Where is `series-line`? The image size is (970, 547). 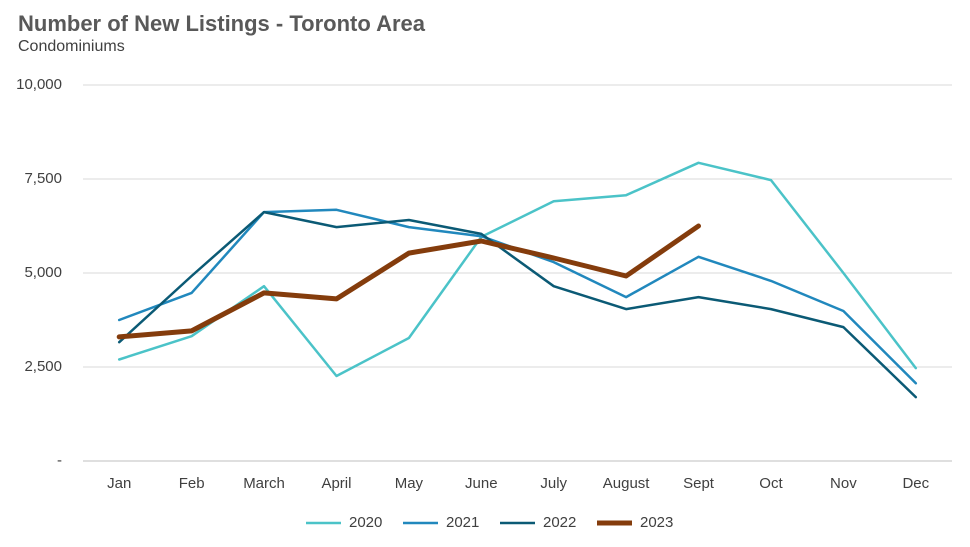 series-line is located at coordinates (408, 281).